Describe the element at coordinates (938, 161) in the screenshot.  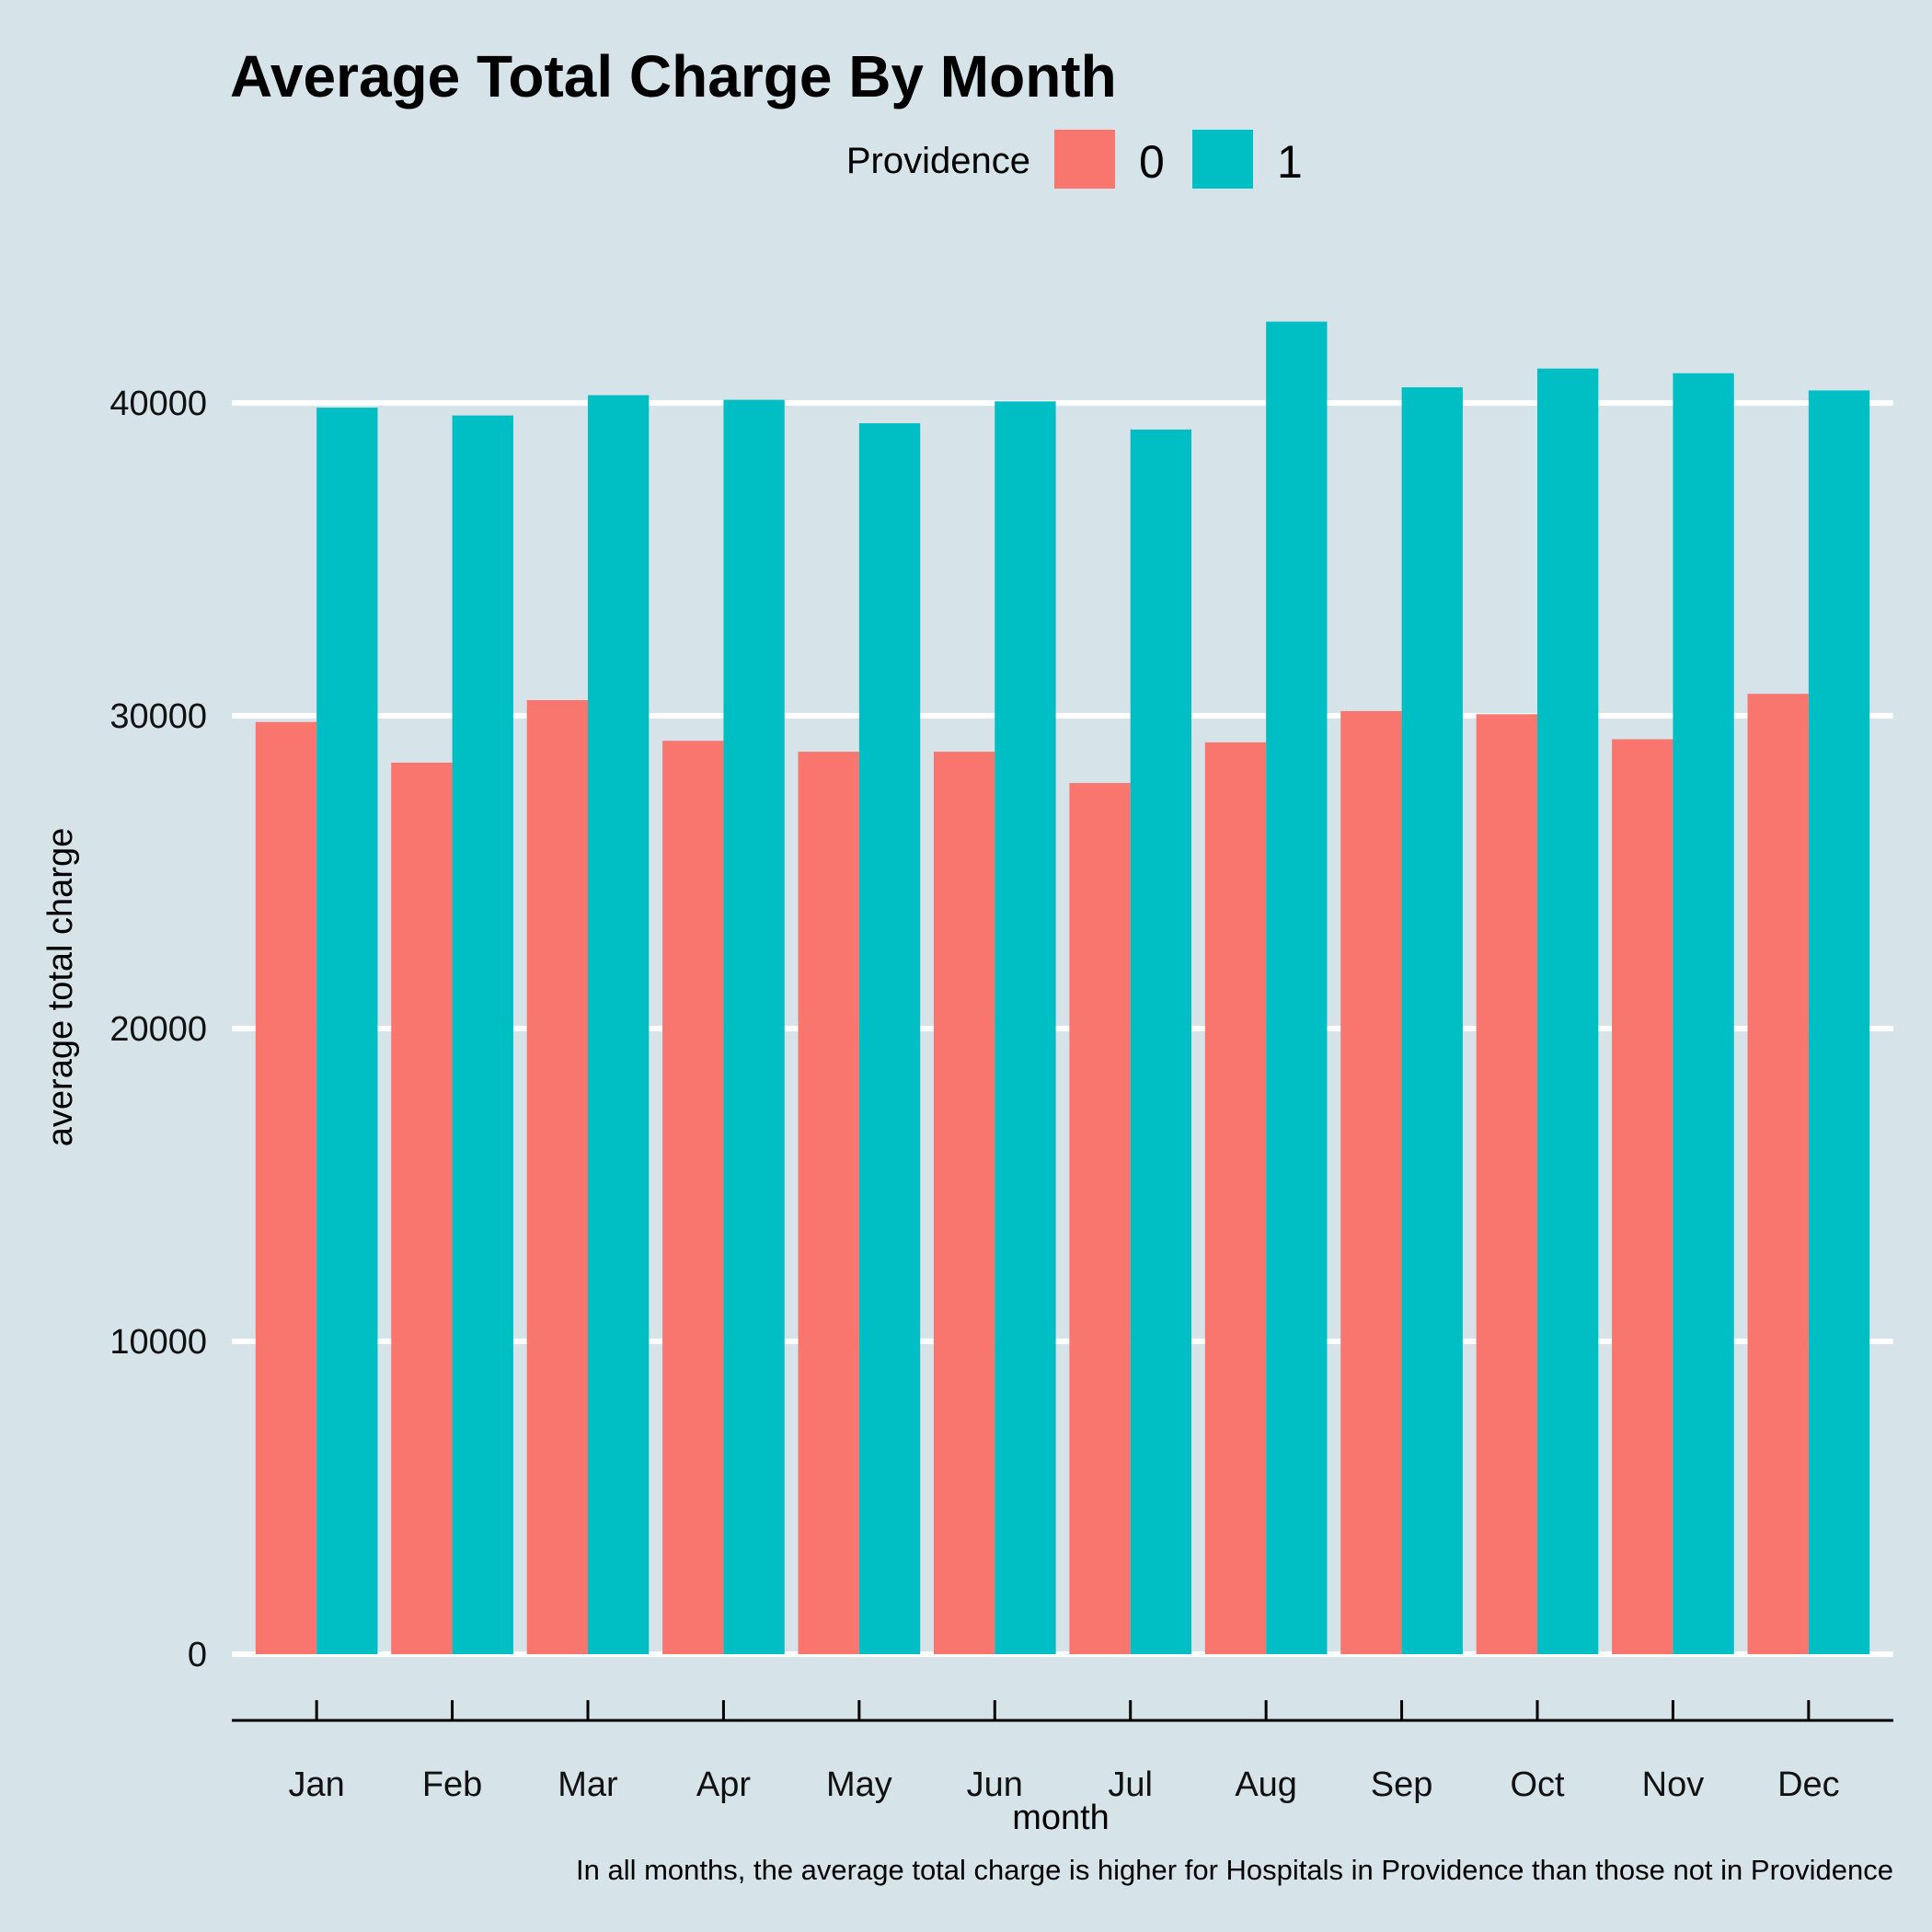
I see `legend-title: Providence` at that location.